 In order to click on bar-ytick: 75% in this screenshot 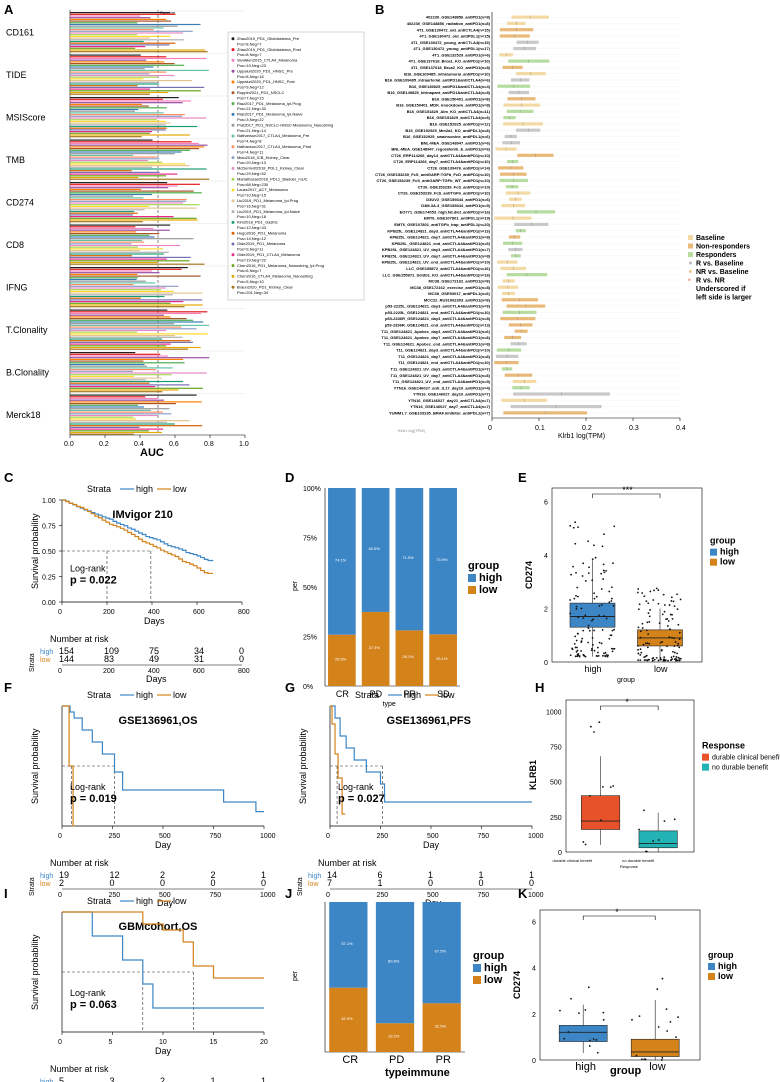, I will do `click(310, 539)`.